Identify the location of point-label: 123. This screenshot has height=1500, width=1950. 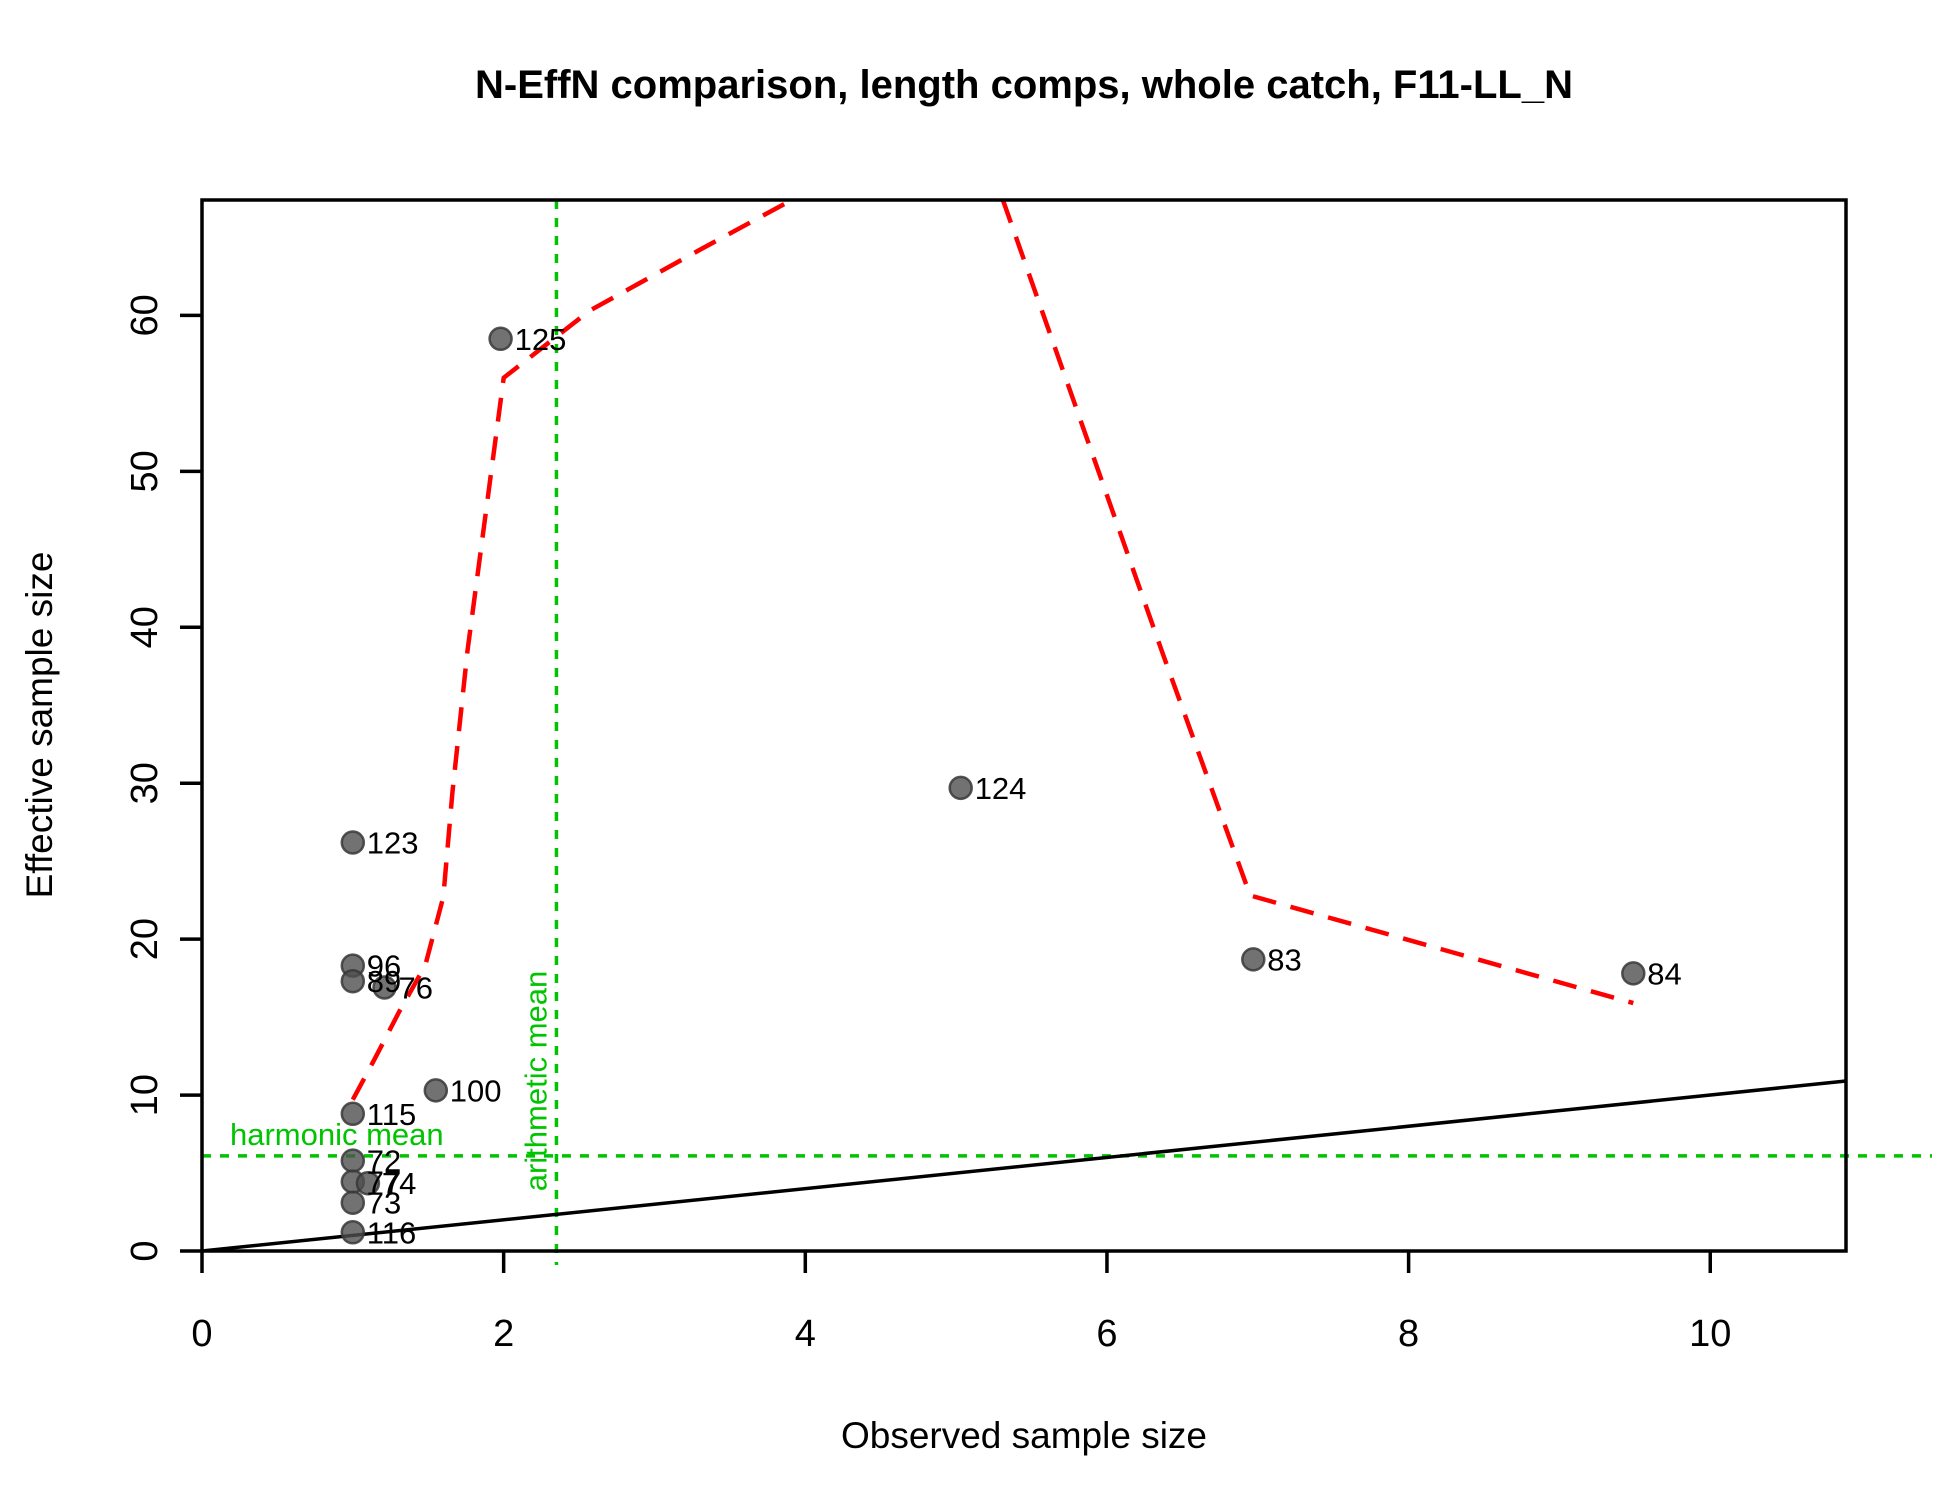
(393, 843).